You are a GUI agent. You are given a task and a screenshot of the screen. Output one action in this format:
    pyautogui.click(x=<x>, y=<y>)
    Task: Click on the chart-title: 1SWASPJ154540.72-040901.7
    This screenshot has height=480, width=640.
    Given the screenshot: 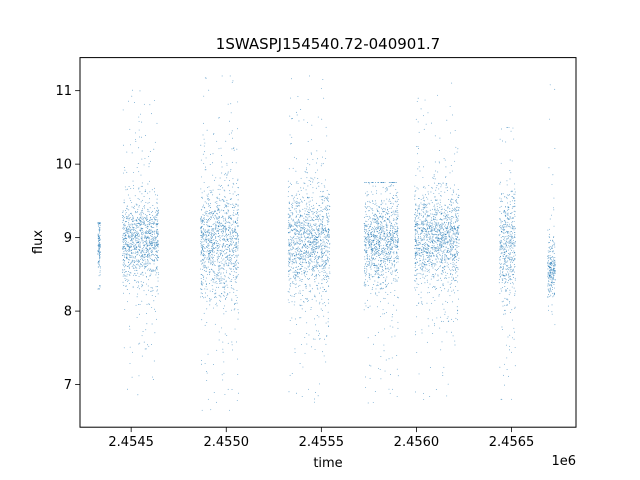 What is the action you would take?
    pyautogui.click(x=328, y=44)
    